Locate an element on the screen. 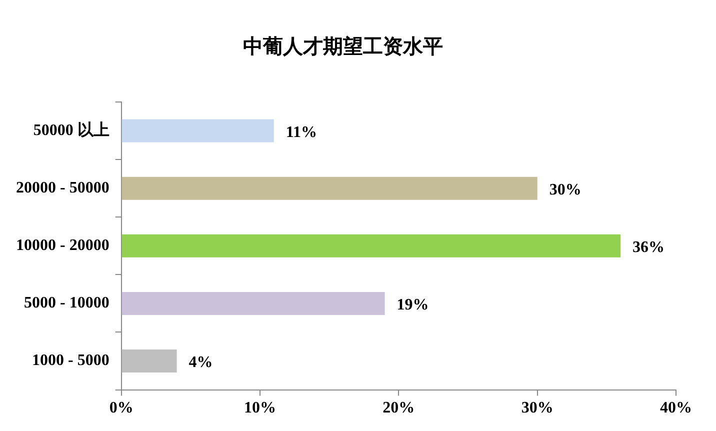 This screenshot has height=431, width=716. x-tick-label: 20% is located at coordinates (398, 408).